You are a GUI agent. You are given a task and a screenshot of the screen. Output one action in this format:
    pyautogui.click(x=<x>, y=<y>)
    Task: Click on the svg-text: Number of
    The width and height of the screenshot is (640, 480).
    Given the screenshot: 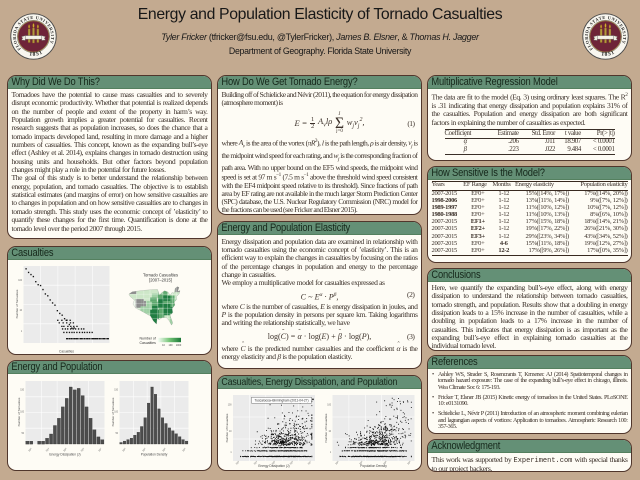 What is the action you would take?
    pyautogui.click(x=148, y=338)
    